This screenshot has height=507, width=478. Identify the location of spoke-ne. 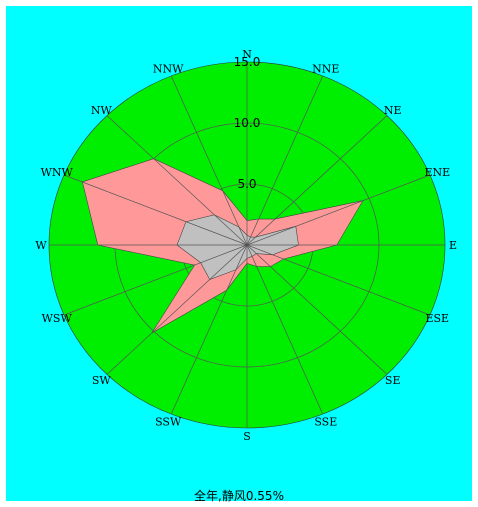
(317, 180).